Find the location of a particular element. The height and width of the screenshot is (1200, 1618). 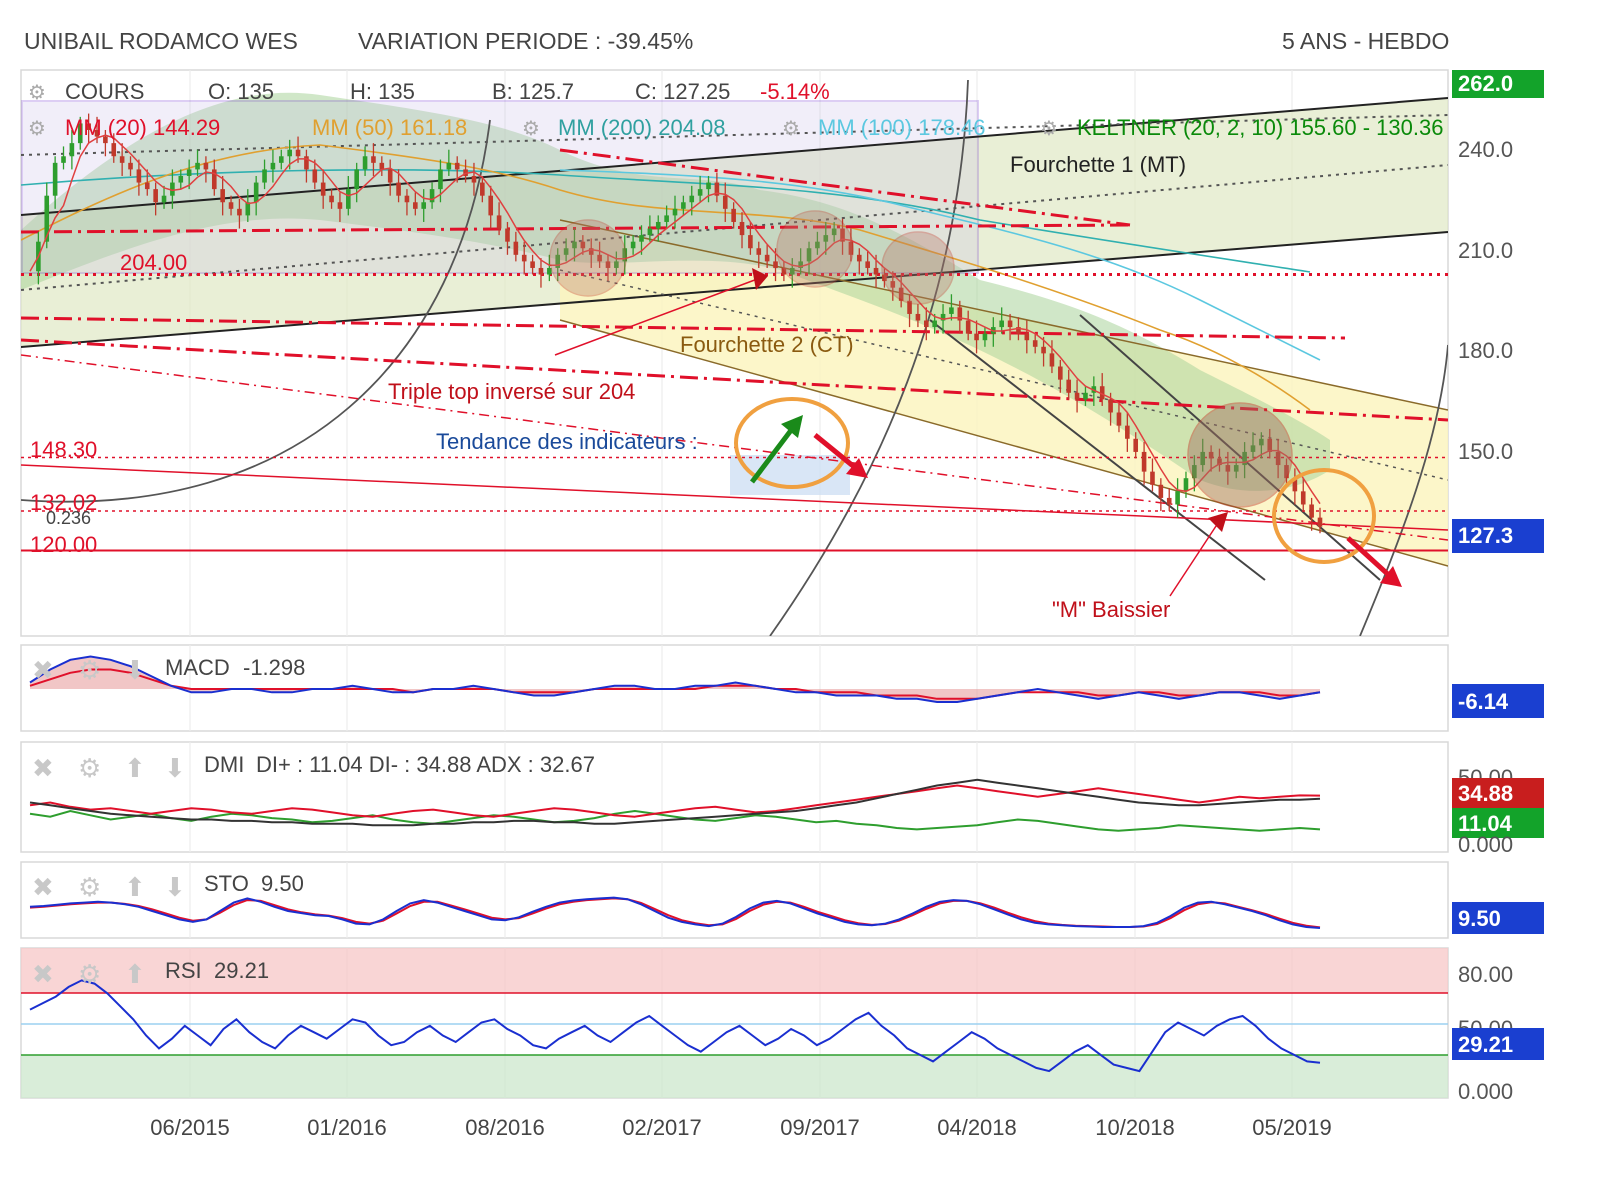

low-value: B: 125.7 is located at coordinates (533, 91).